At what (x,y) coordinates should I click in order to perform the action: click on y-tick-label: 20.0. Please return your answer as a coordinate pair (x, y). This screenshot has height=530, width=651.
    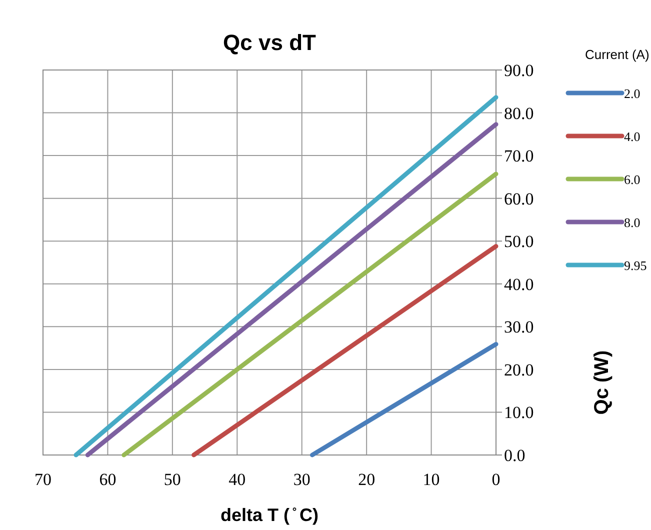
    Looking at the image, I should click on (519, 370).